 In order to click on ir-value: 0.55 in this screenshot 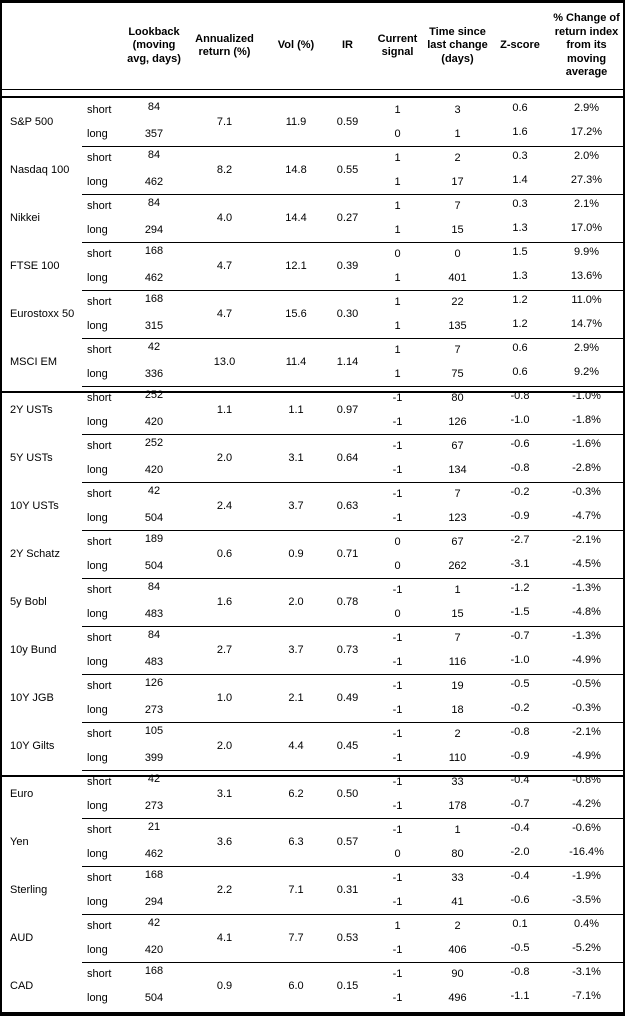, I will do `click(347, 170)`.